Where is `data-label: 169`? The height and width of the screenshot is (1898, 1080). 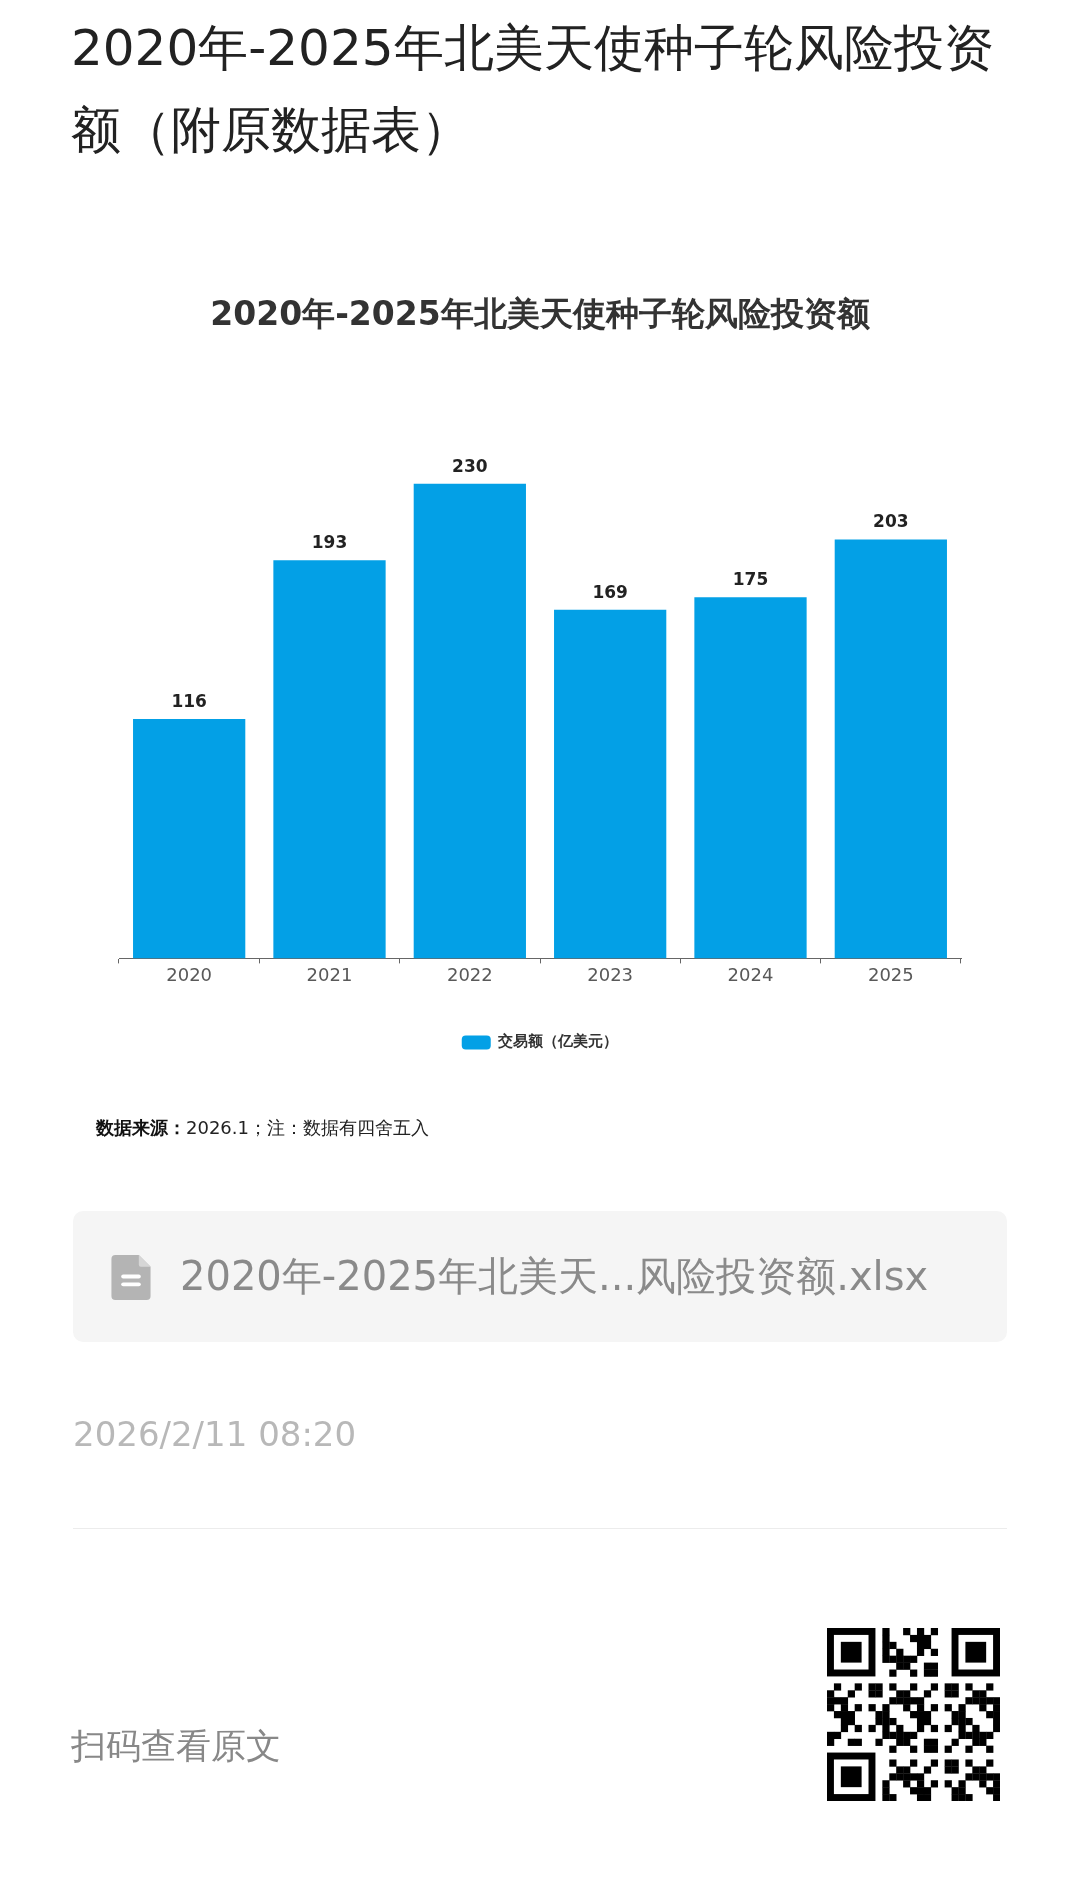 data-label: 169 is located at coordinates (610, 591).